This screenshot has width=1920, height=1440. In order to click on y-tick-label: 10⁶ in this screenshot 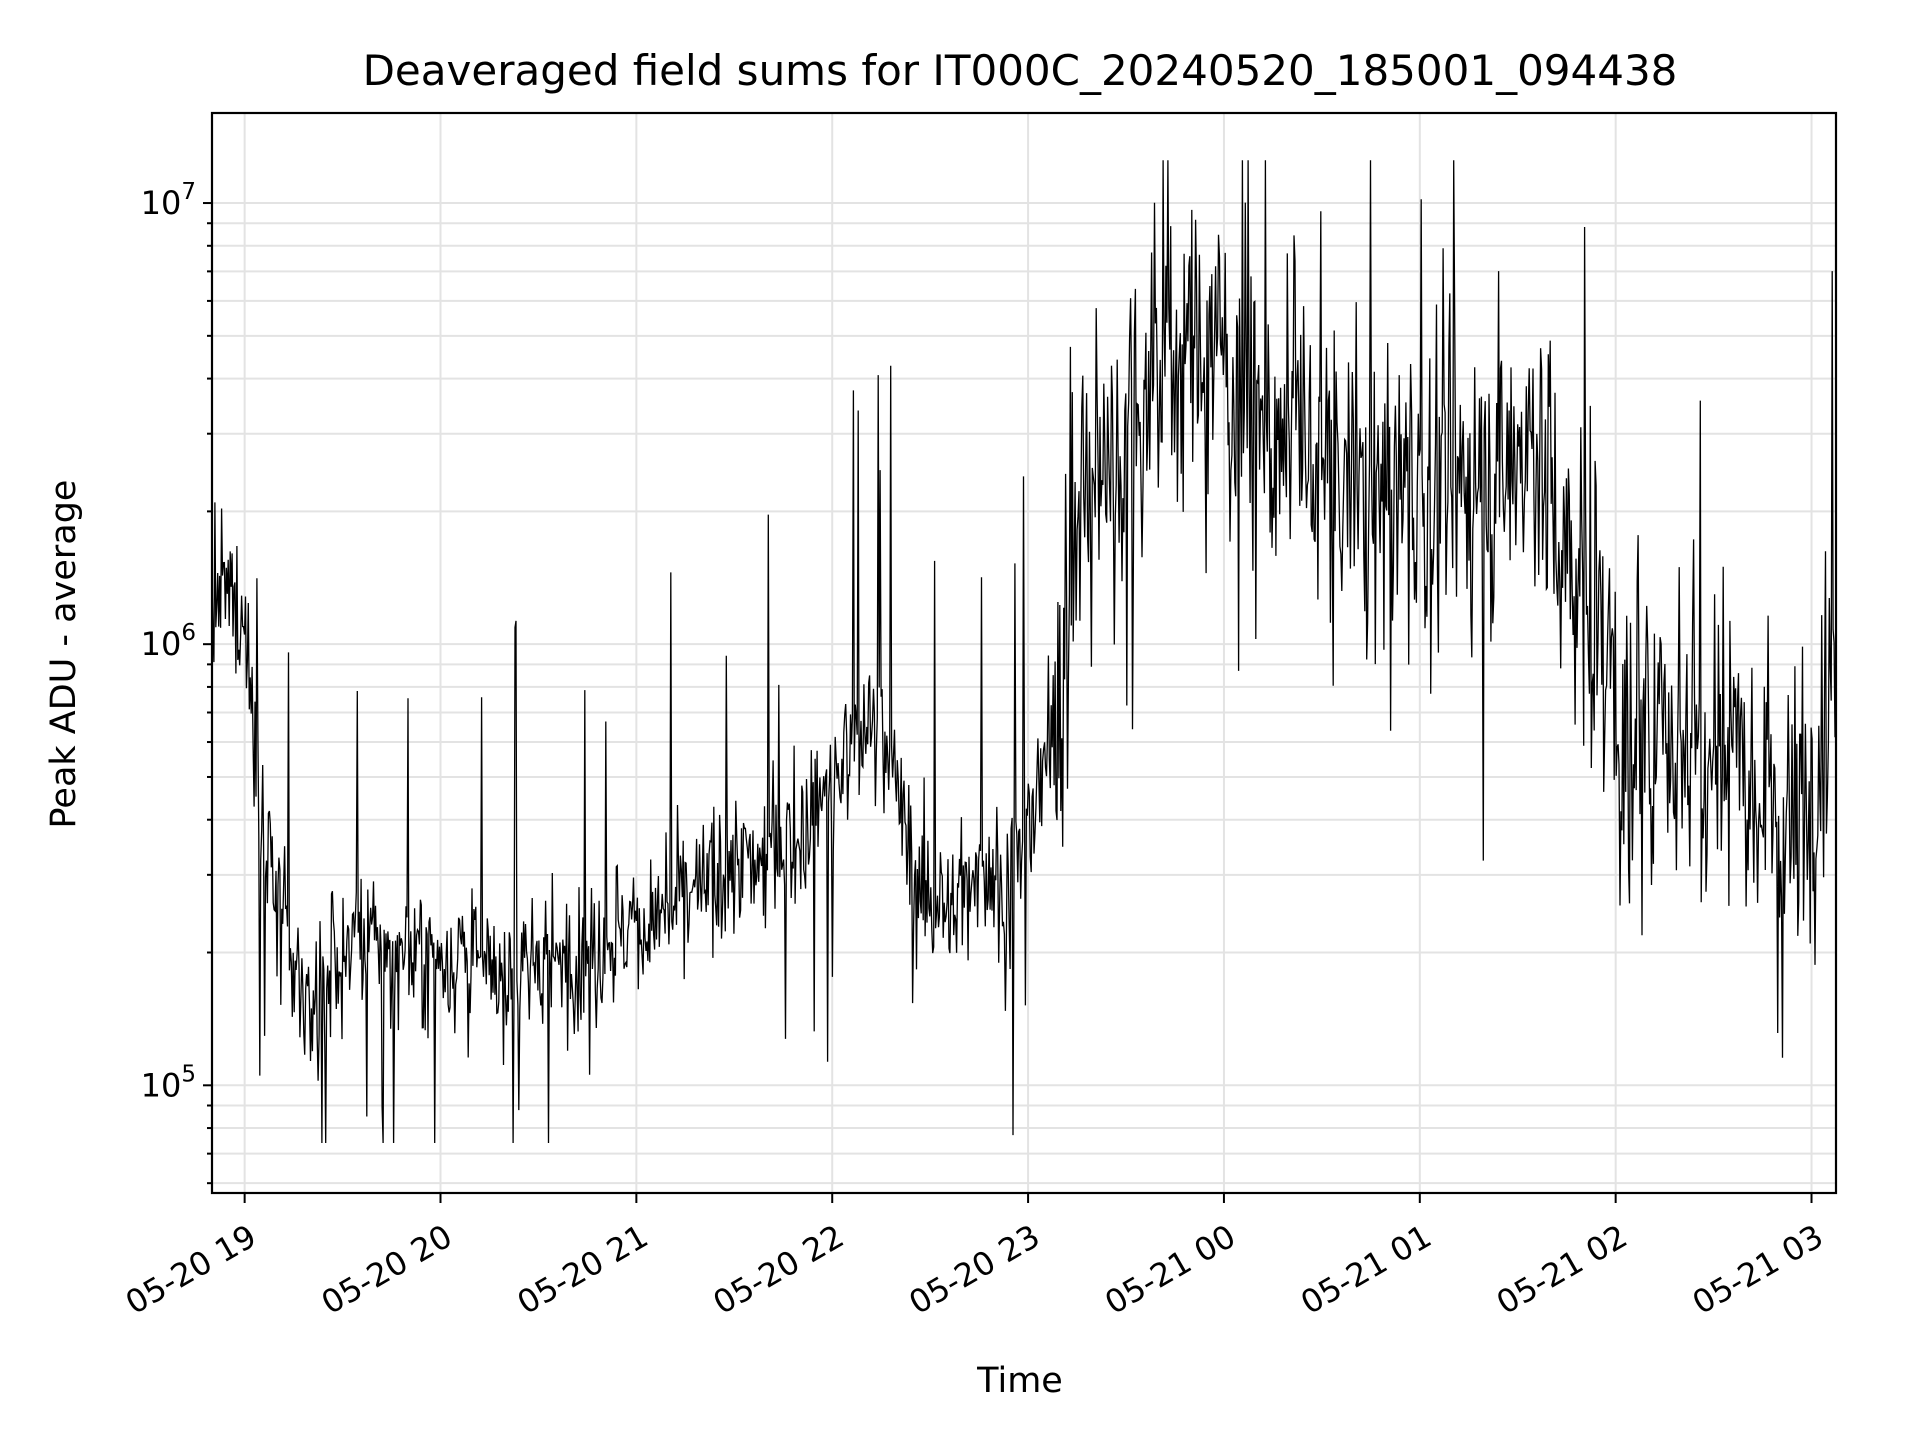, I will do `click(168, 641)`.